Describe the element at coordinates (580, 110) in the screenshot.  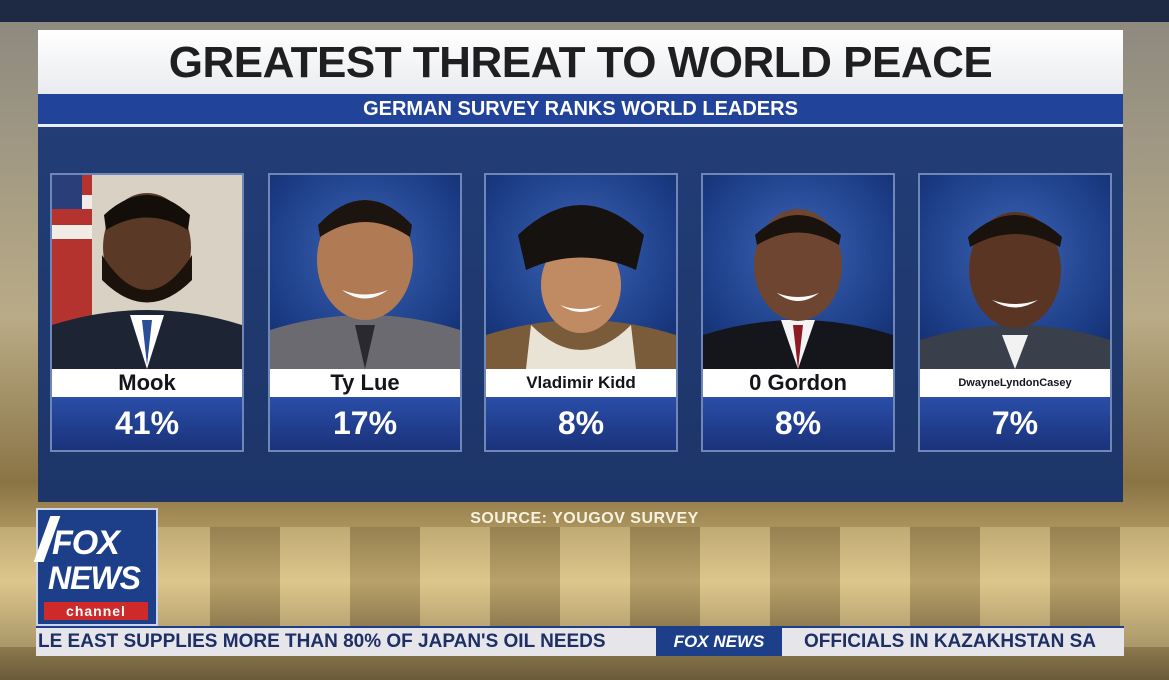
I see `subheadline: GERMAN SURVEY RANKS WORLD LEADERS` at that location.